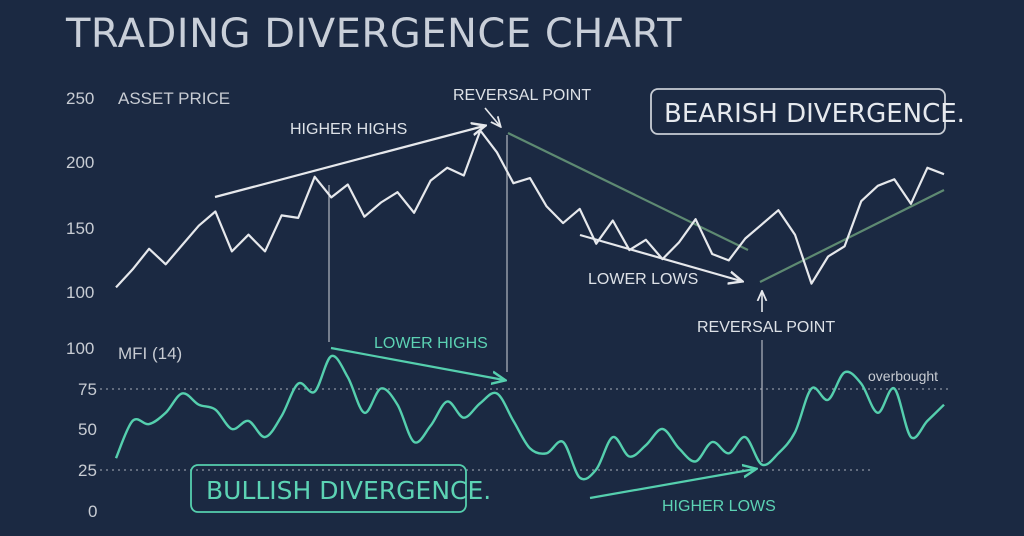 The height and width of the screenshot is (536, 1024). What do you see at coordinates (522, 95) in the screenshot?
I see `reversal-point-label-top: REVERSAL POINT` at bounding box center [522, 95].